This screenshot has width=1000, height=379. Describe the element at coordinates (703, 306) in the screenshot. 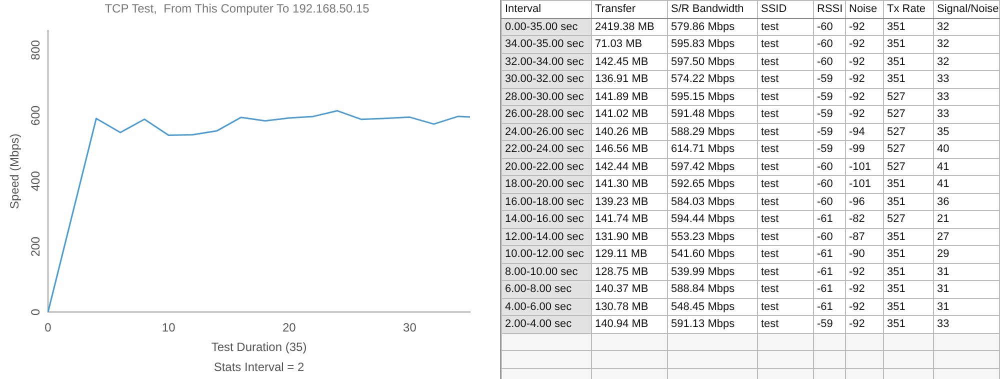

I see `text: 548.45 Mbps` at that location.